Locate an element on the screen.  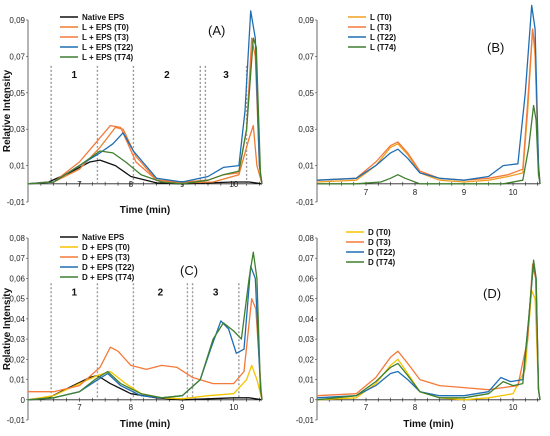
legend-entry: L (T3) is located at coordinates (381, 27).